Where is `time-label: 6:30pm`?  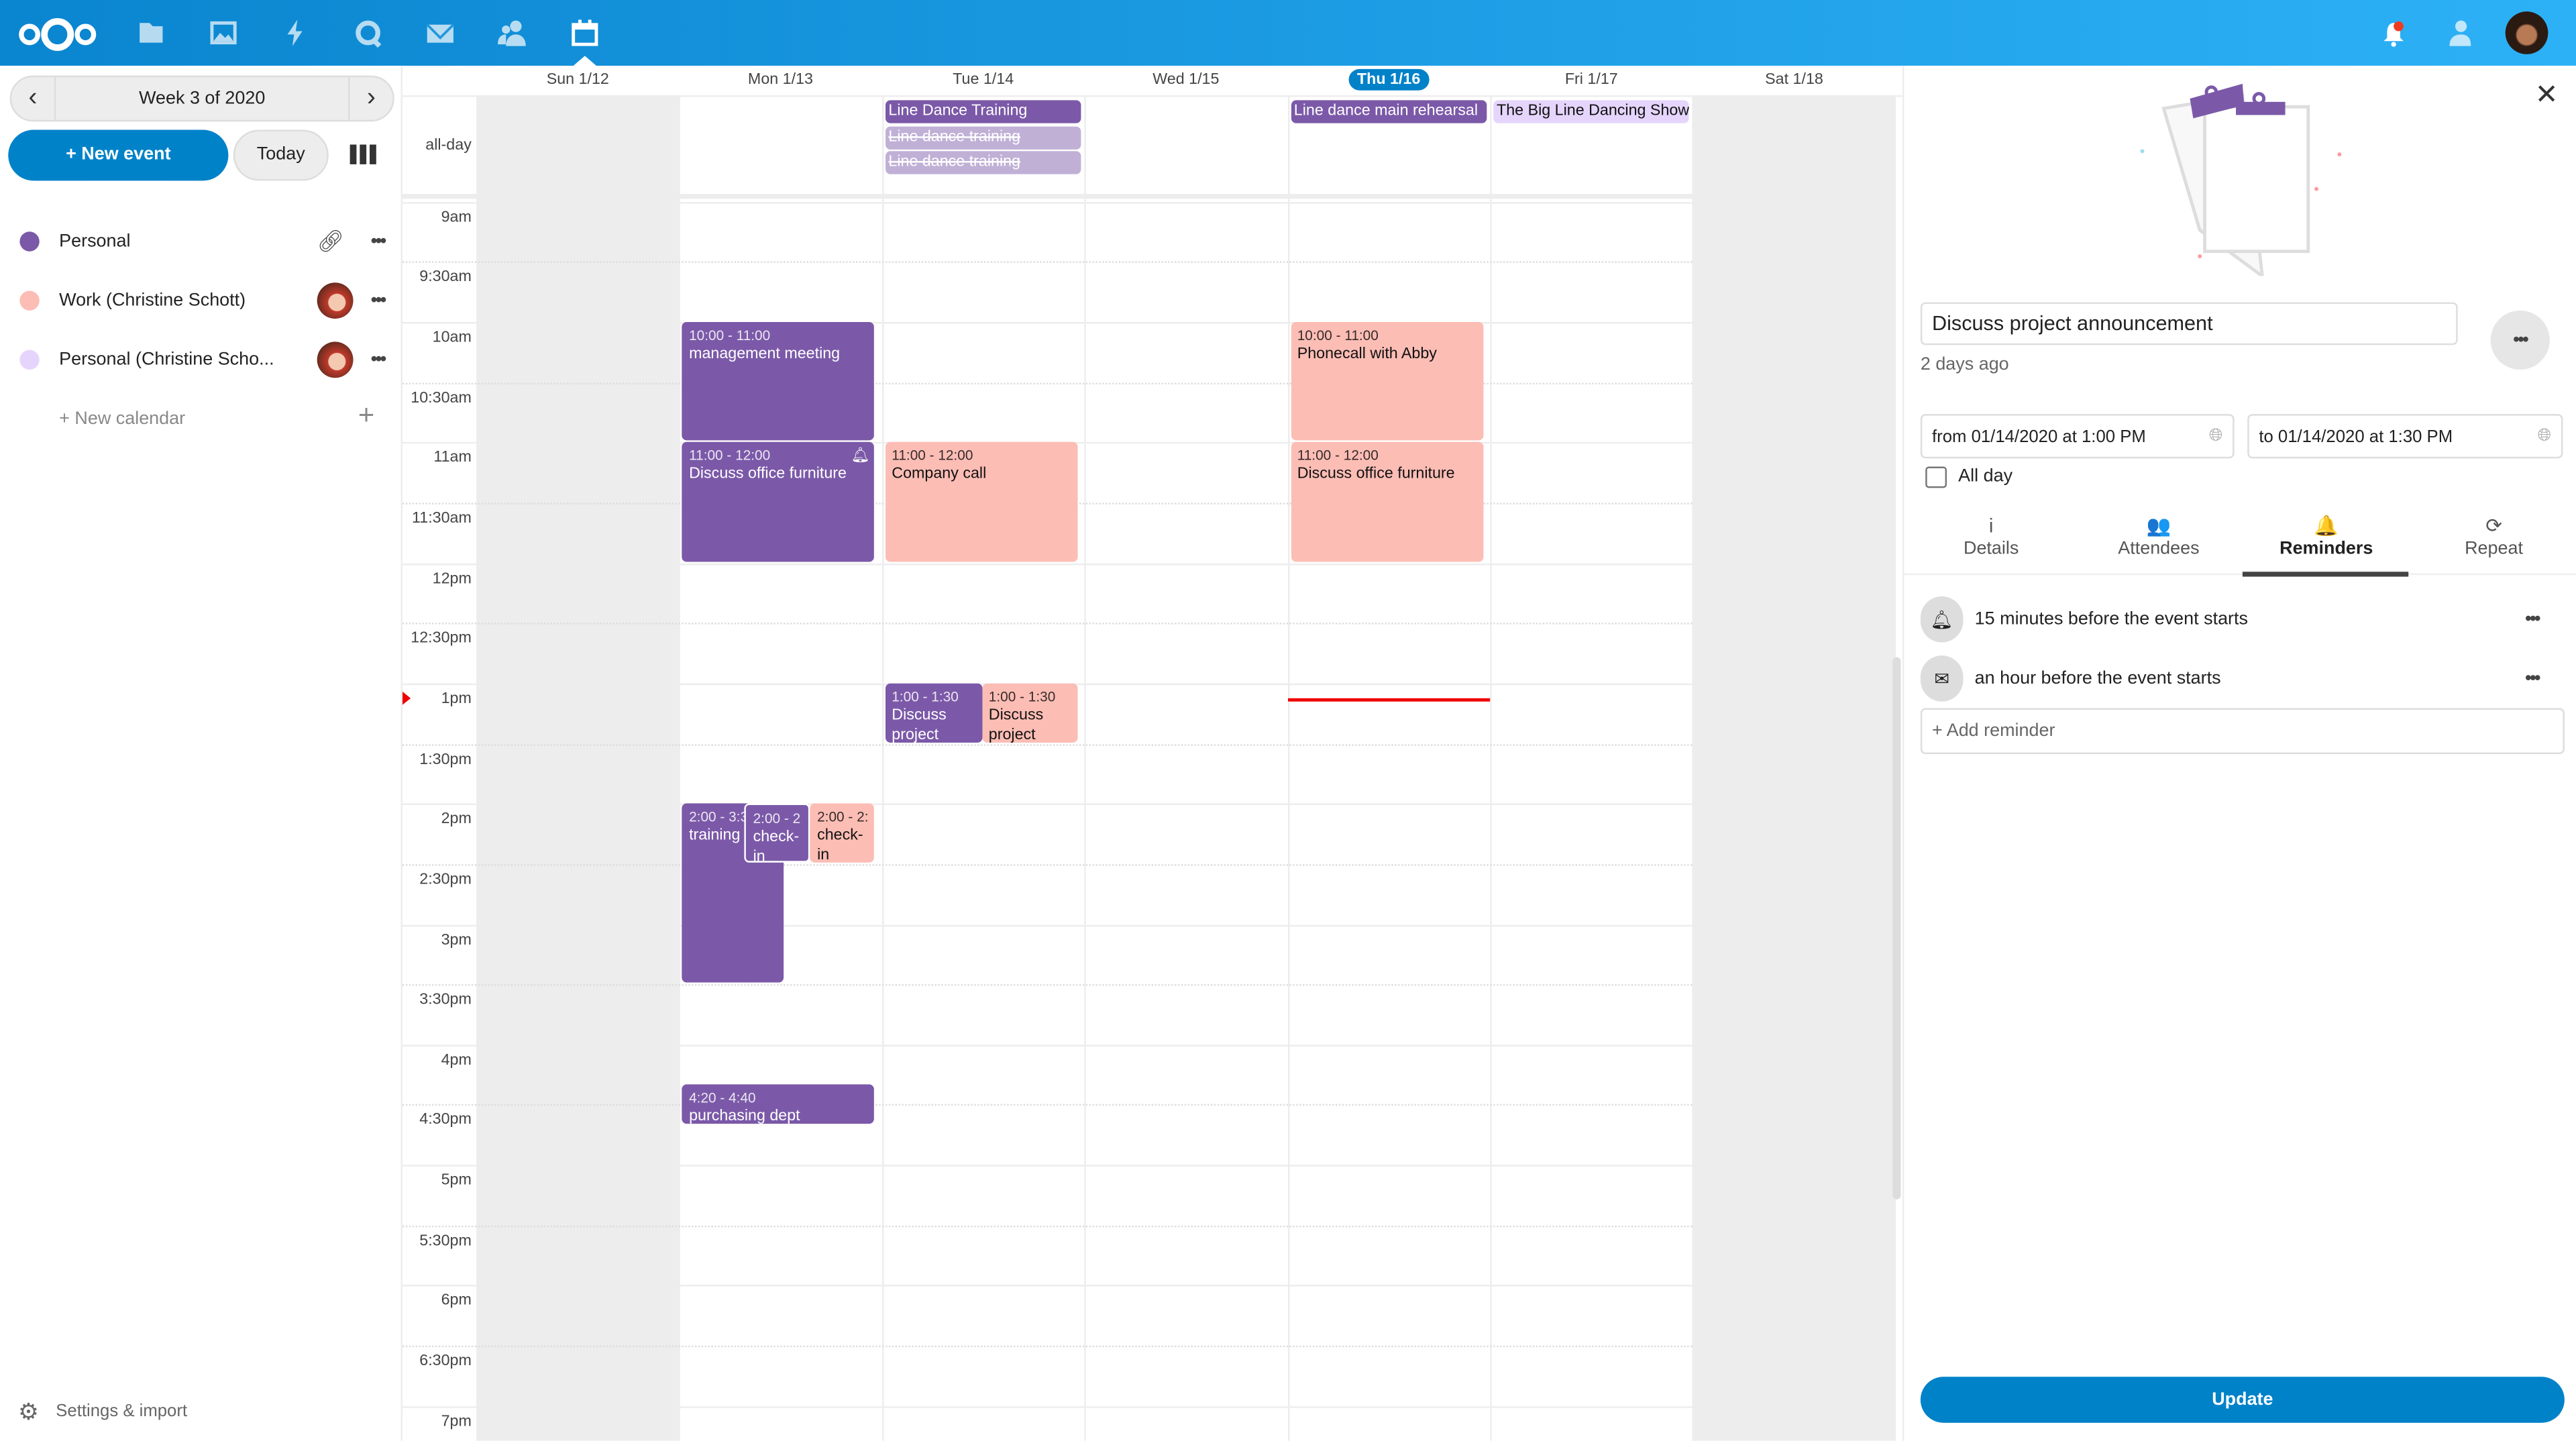 time-label: 6:30pm is located at coordinates (445, 1361).